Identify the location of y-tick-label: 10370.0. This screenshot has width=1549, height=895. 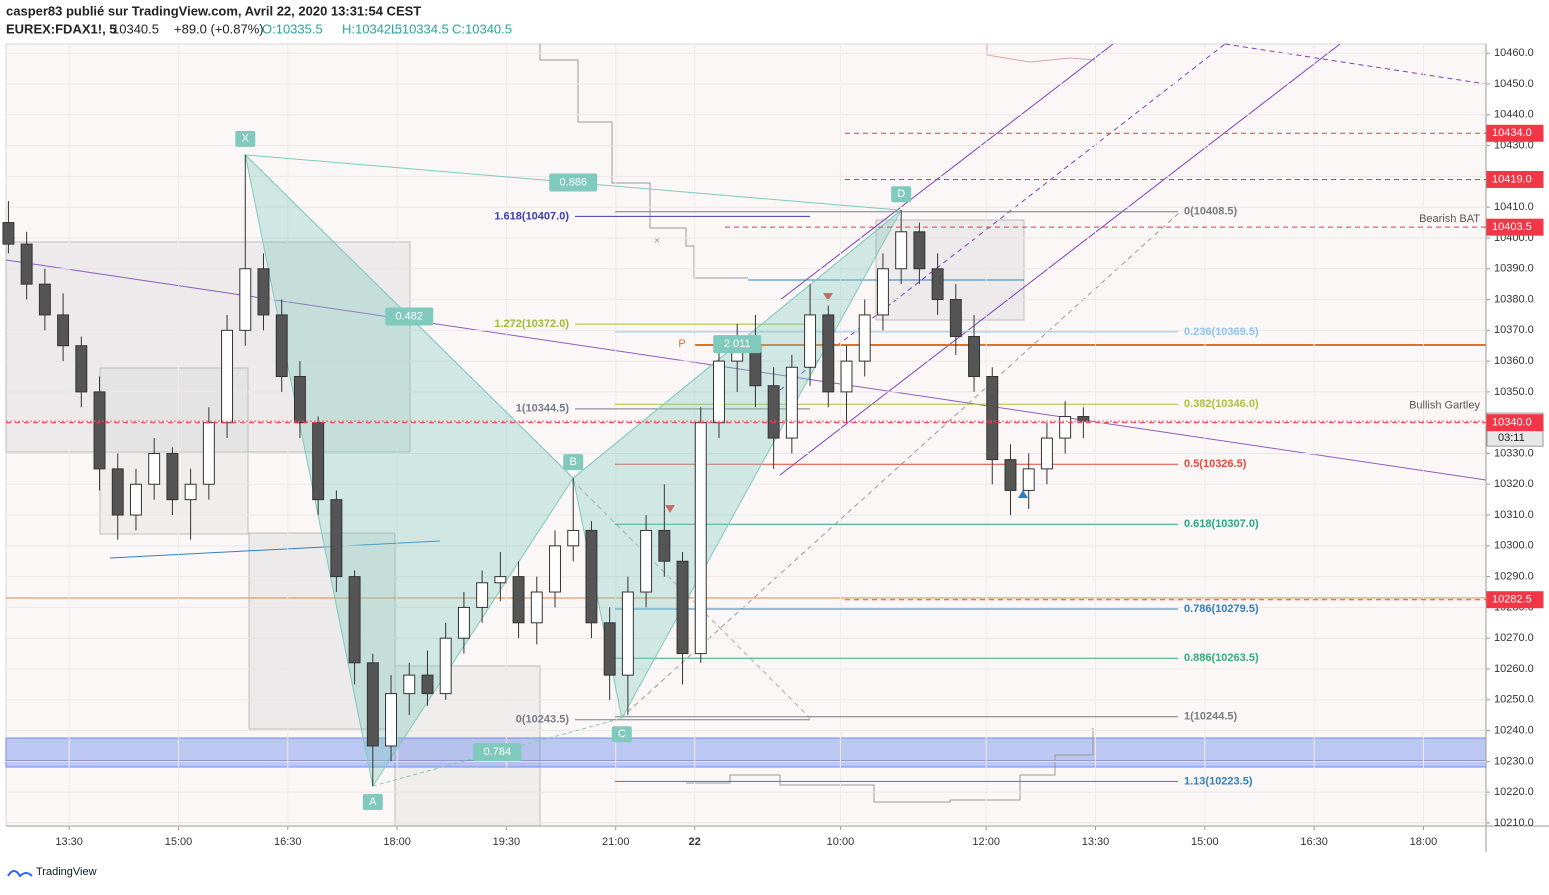
(1514, 330).